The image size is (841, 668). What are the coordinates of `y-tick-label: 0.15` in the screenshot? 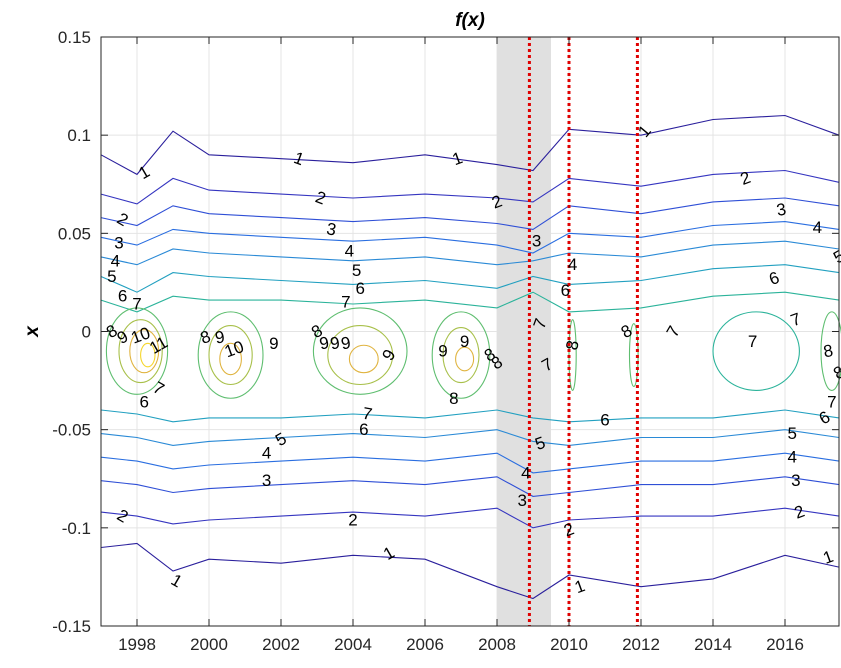 It's located at (74, 37).